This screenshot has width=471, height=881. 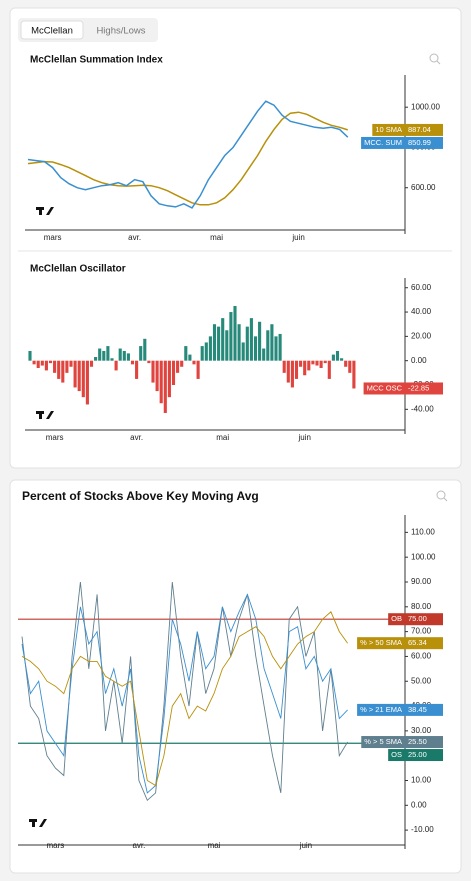 I want to click on badge: % > 21 EMA 38.45, so click(x=400, y=709).